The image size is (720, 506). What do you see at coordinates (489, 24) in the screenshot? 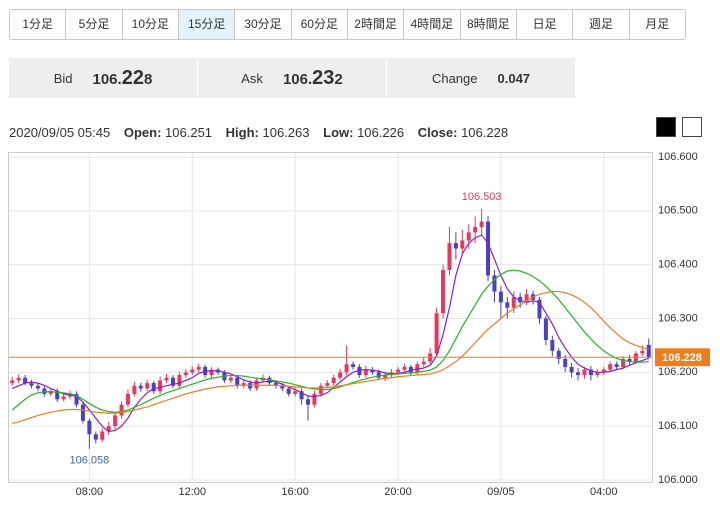
I see `timeframe-button: 8時間足` at bounding box center [489, 24].